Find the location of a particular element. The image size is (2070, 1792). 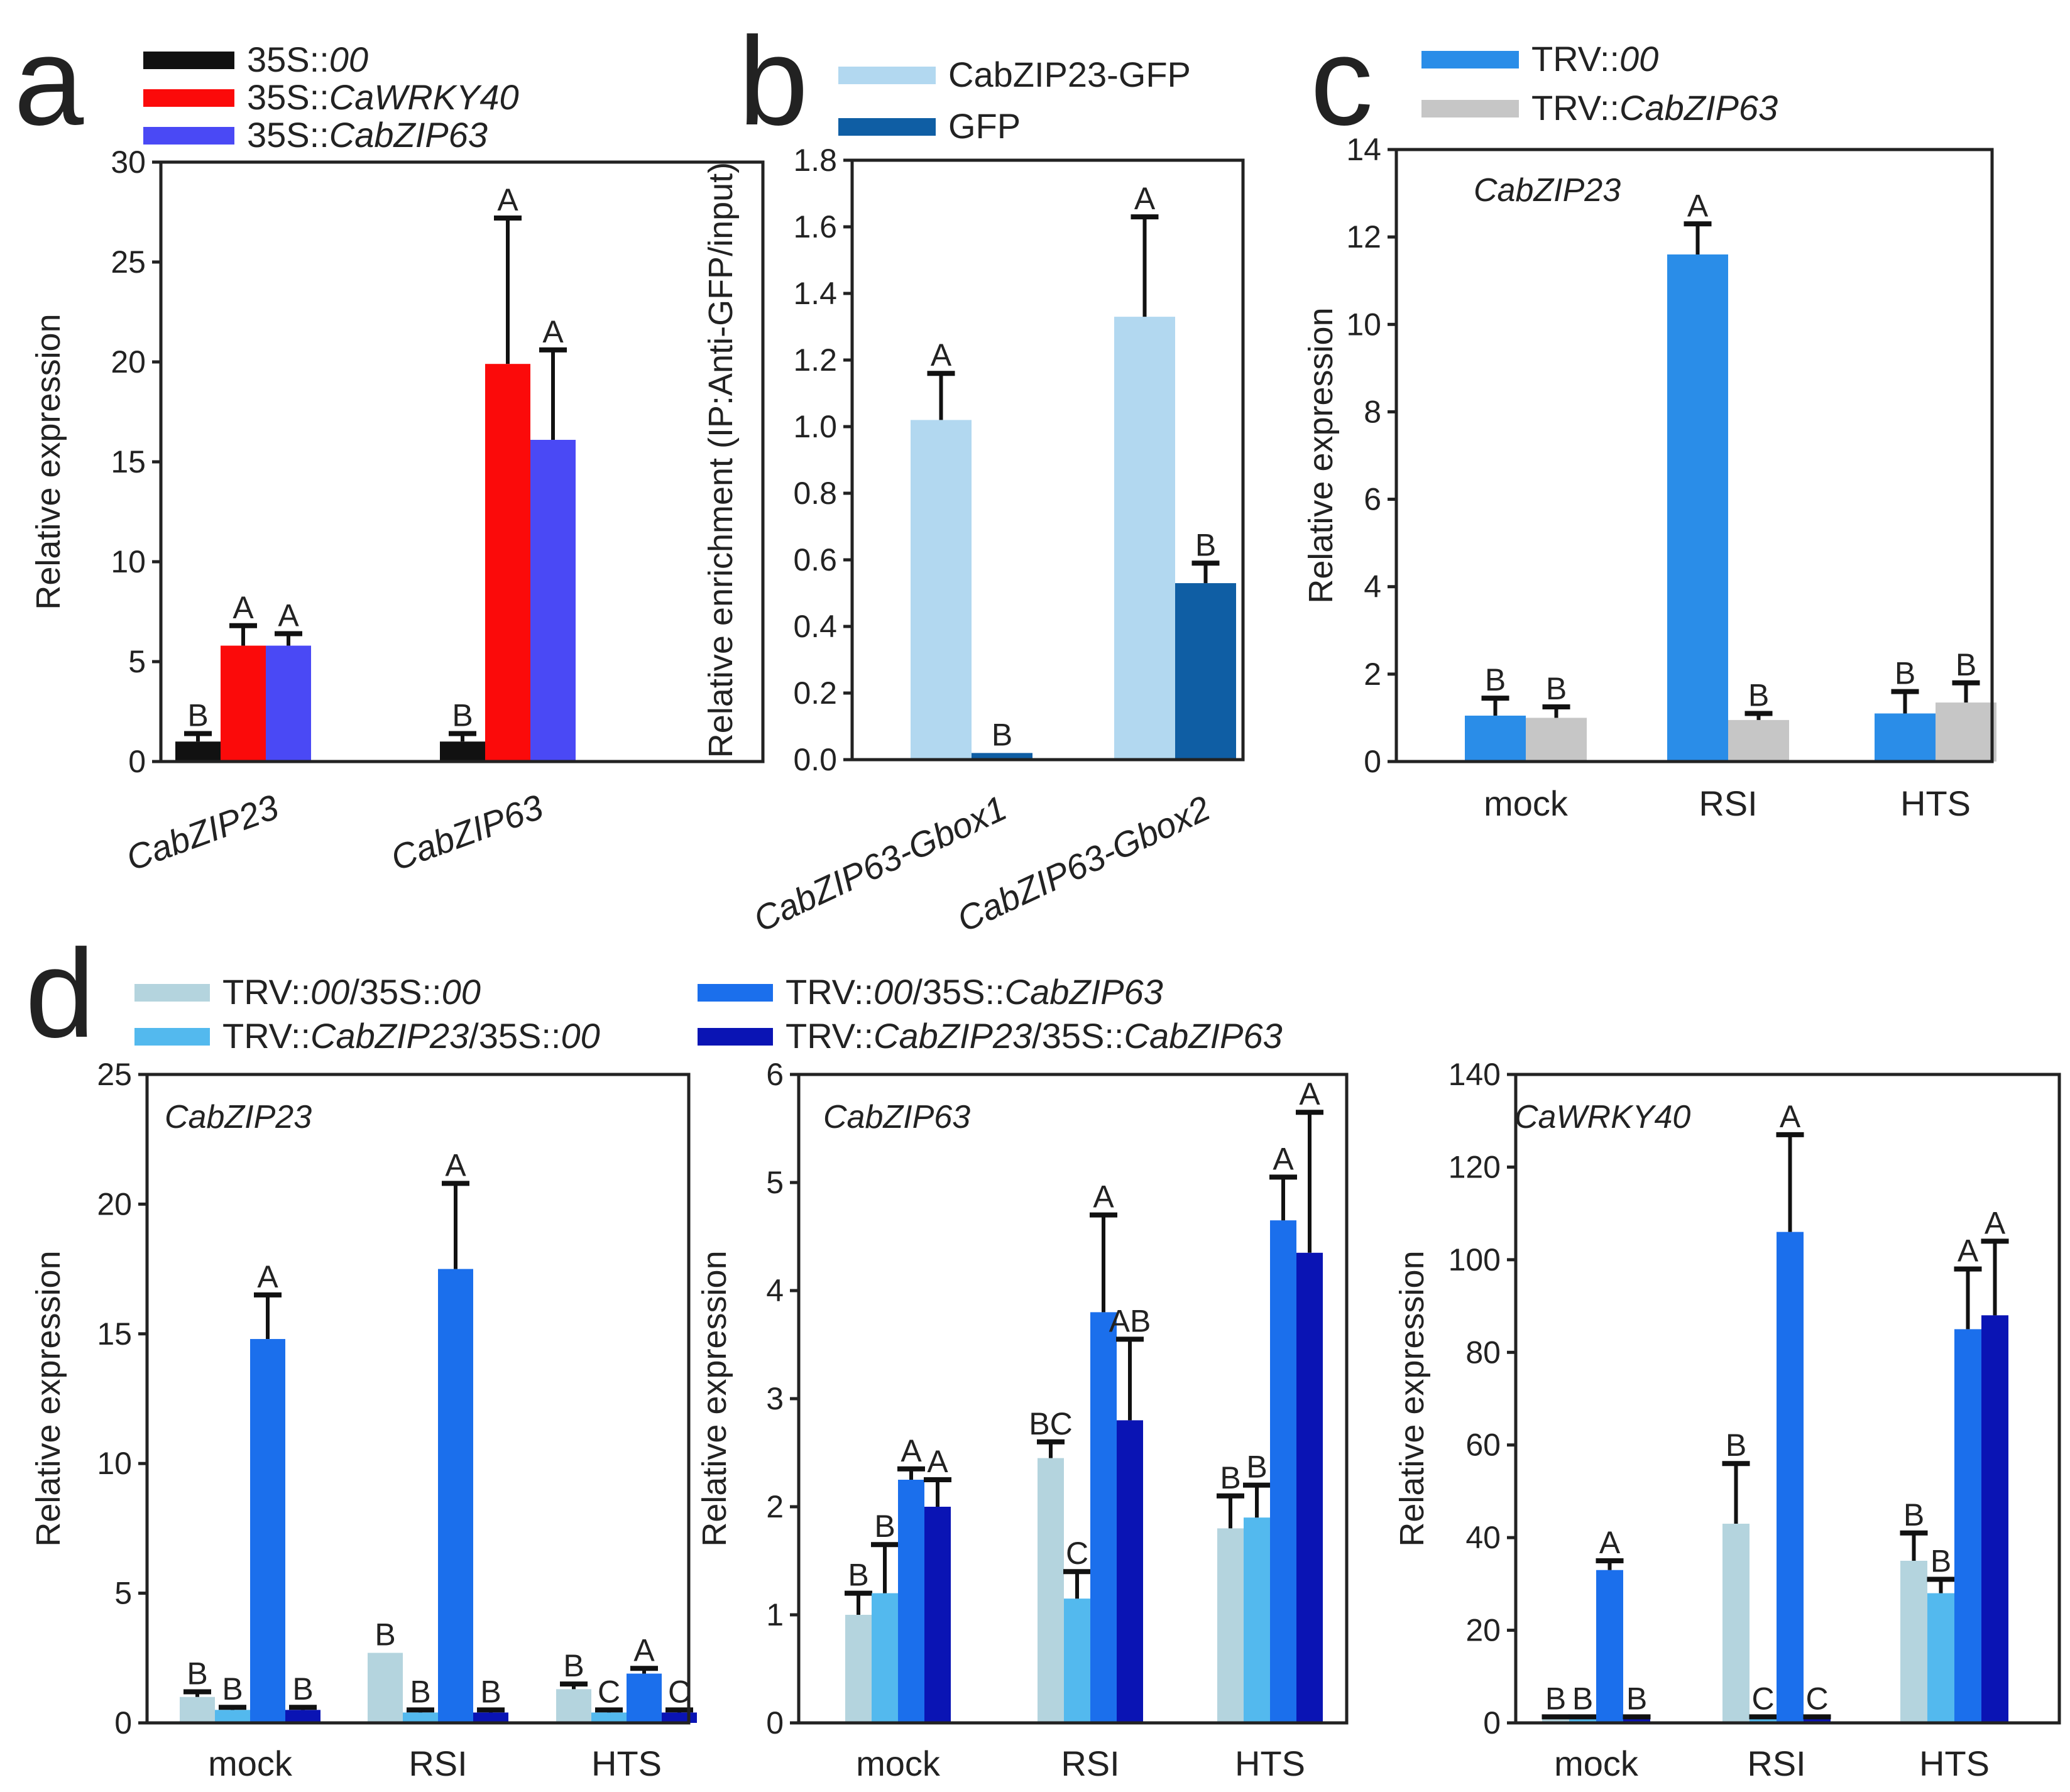

bar-c-s1-c0 is located at coordinates (1556, 740).